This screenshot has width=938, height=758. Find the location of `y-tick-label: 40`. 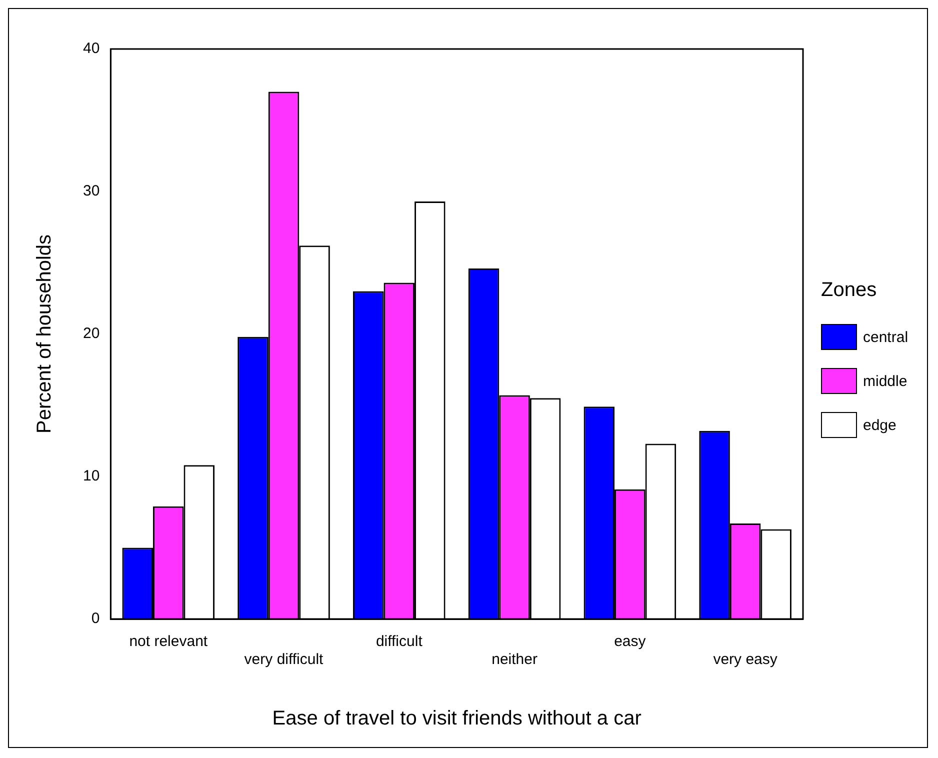

y-tick-label: 40 is located at coordinates (91, 49).